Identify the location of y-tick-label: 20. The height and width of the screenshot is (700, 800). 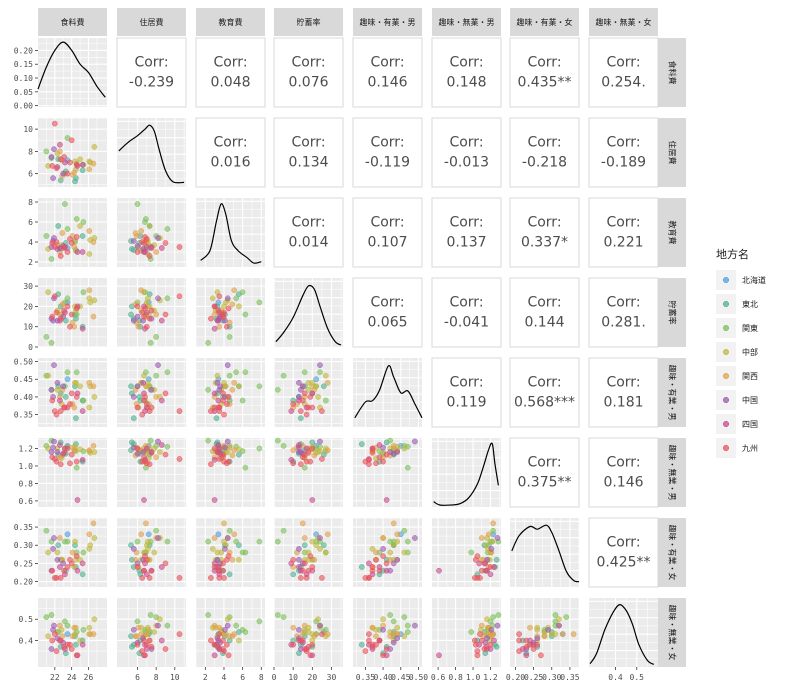
(28, 306).